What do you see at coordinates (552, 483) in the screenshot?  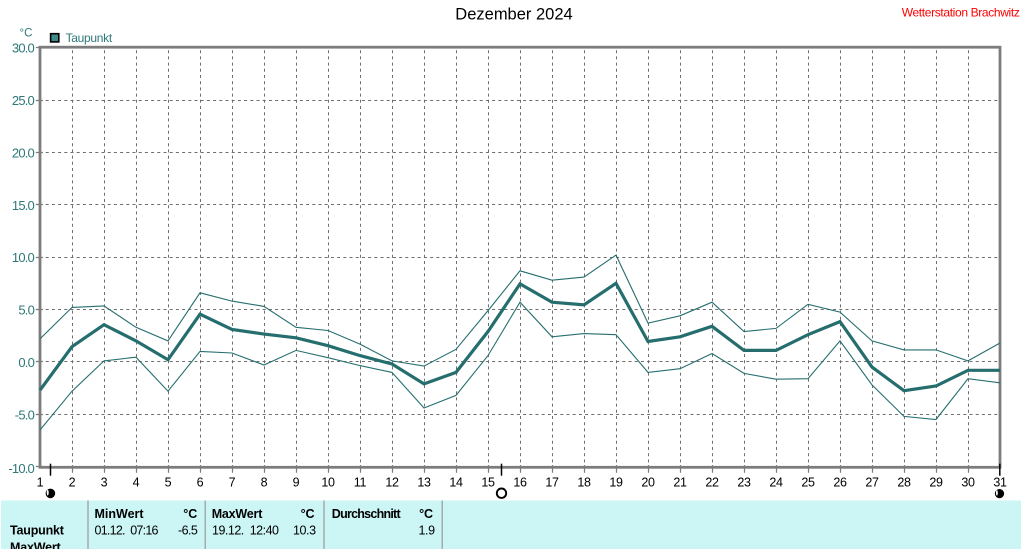 I see `svg-text: 17` at bounding box center [552, 483].